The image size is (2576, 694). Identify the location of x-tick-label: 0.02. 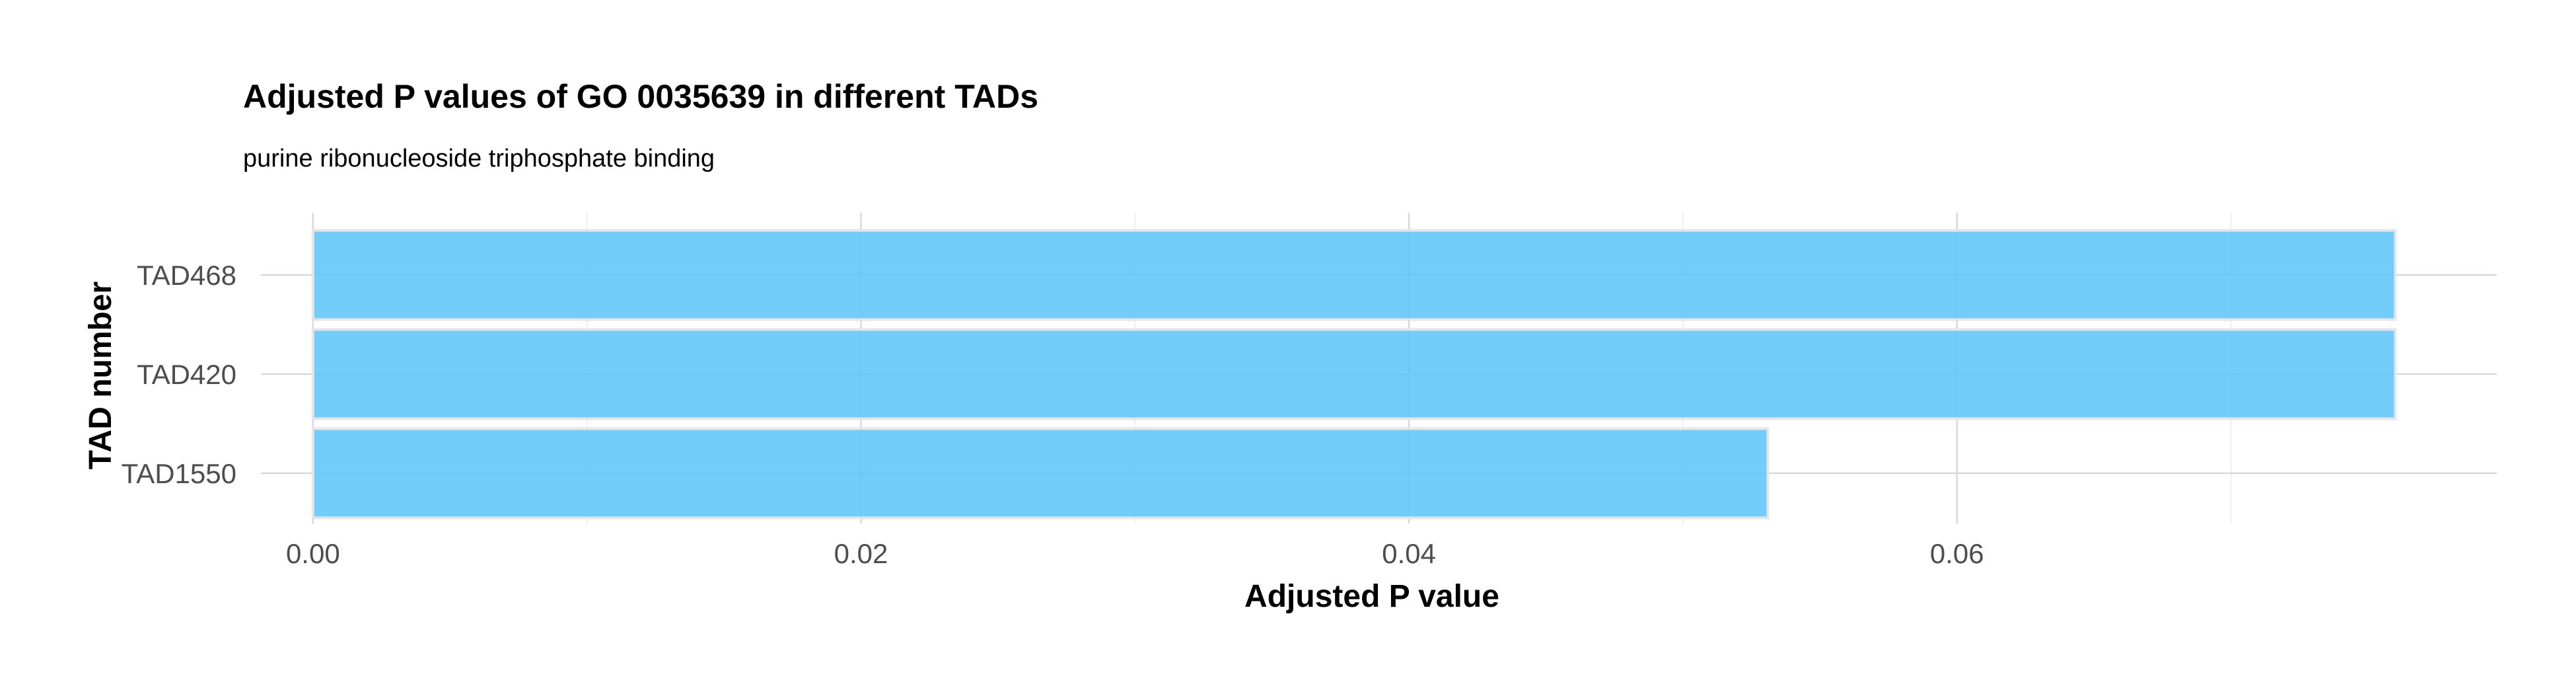
(861, 553).